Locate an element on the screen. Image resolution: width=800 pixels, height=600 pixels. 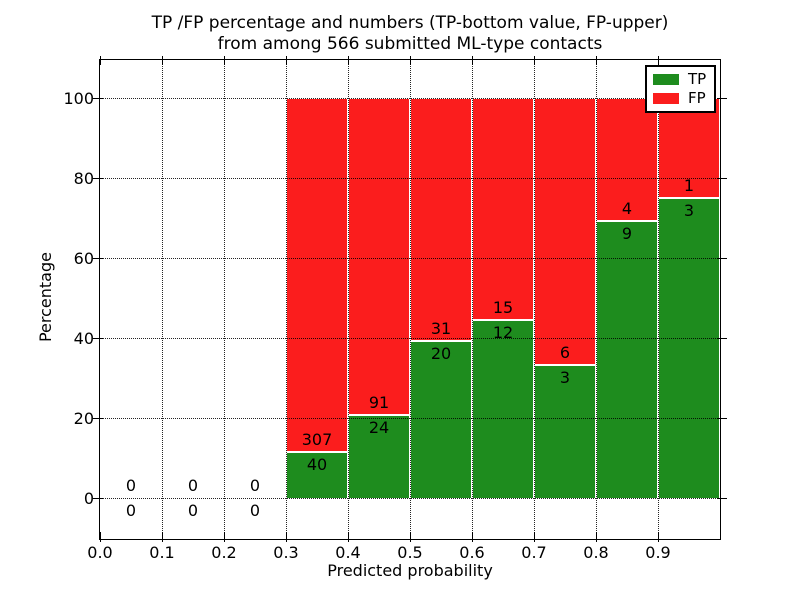
fp-count-label-0.8: 4 is located at coordinates (627, 209).